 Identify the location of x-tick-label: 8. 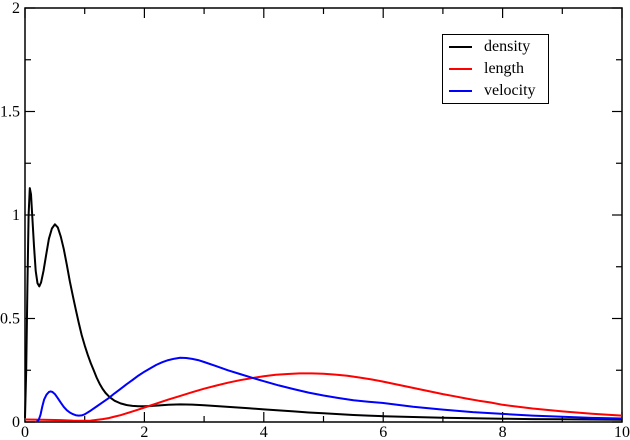
(503, 432).